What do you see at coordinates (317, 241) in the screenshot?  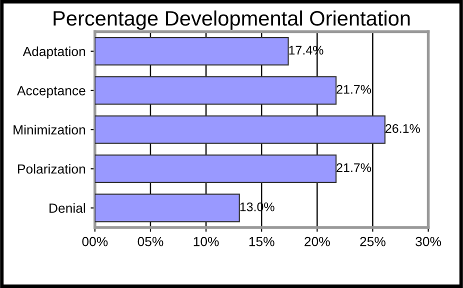 I see `x-tick-label: 20%` at bounding box center [317, 241].